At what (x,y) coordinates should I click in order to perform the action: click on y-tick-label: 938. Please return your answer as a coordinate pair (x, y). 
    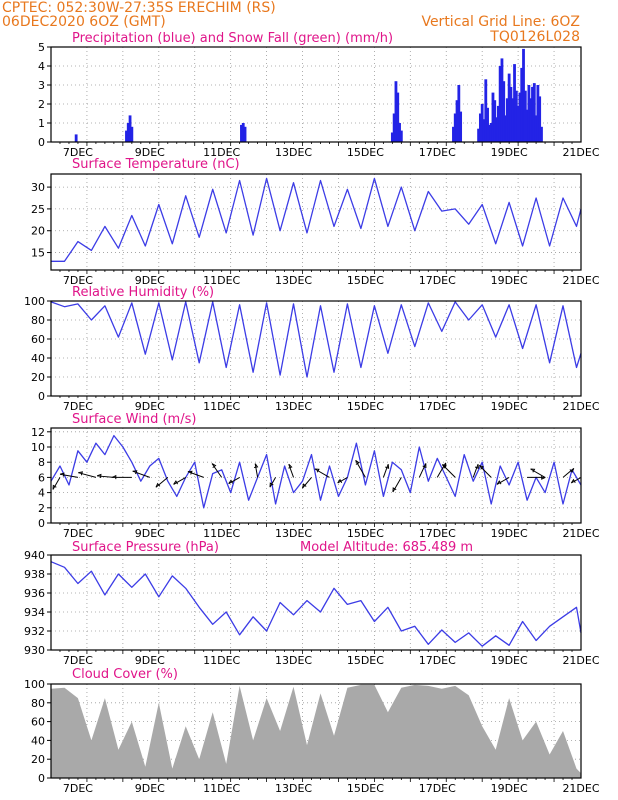
    Looking at the image, I should click on (34, 574).